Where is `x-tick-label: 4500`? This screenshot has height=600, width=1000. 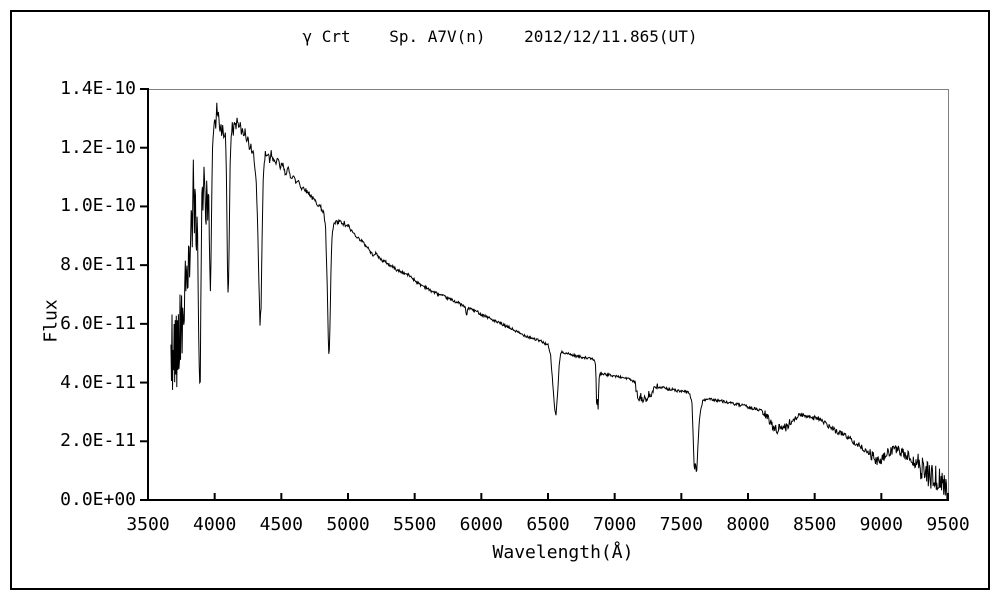 x-tick-label: 4500 is located at coordinates (281, 524).